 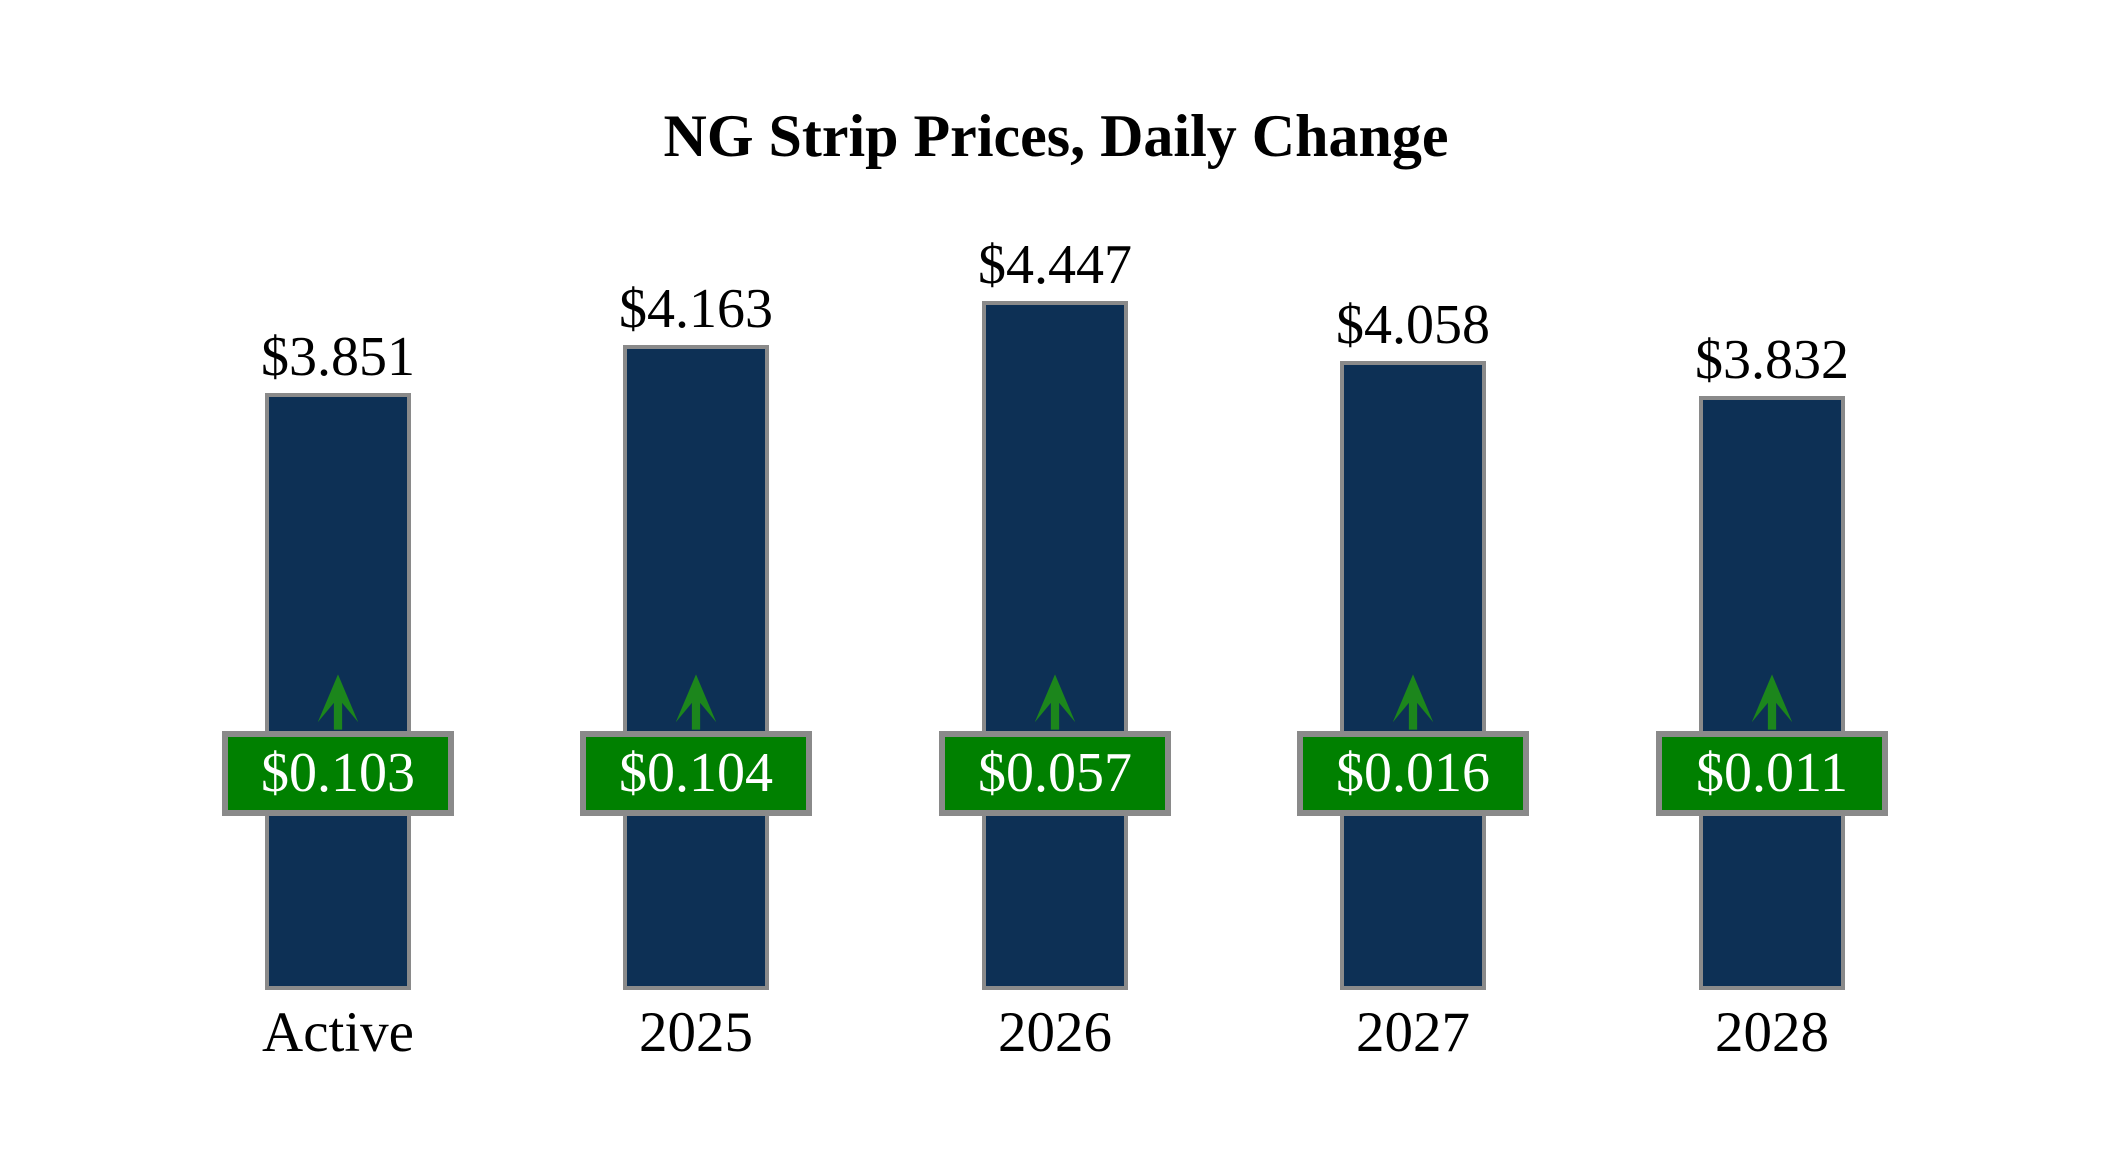 I want to click on daily-change-badge: $0.016, so click(x=1413, y=773).